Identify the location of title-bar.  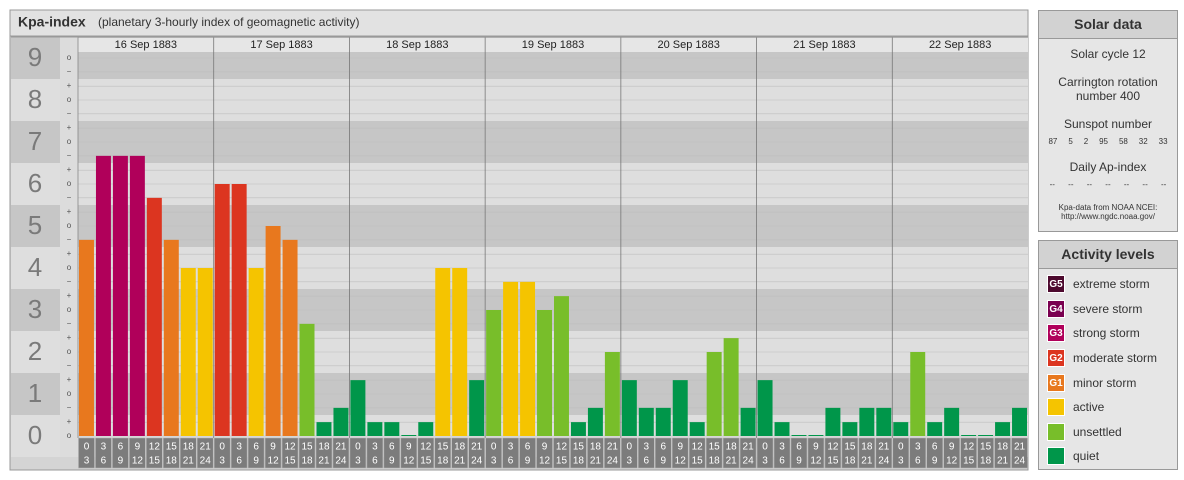
(519, 23).